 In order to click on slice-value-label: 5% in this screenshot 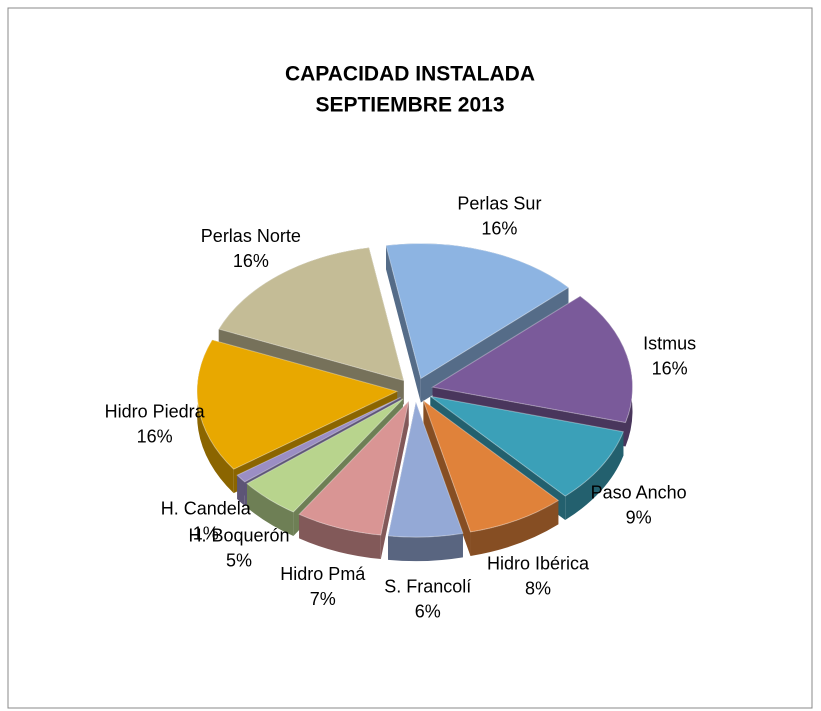, I will do `click(239, 561)`.